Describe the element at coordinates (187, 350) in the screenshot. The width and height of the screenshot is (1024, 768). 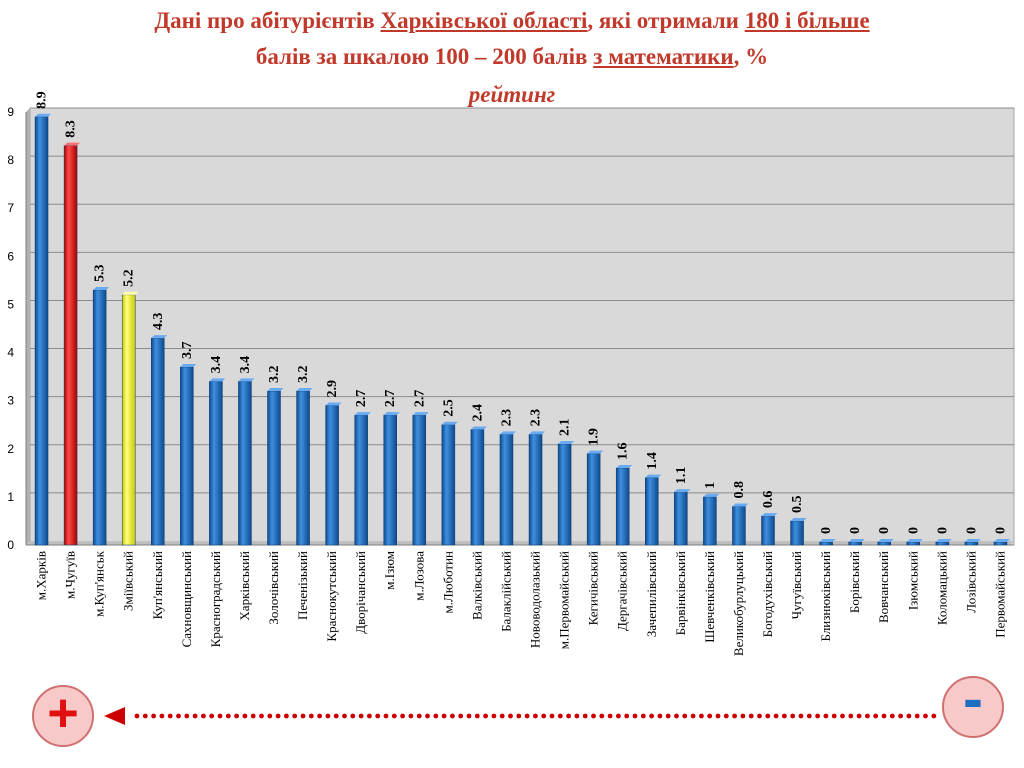
I see `data-label: 3.7` at that location.